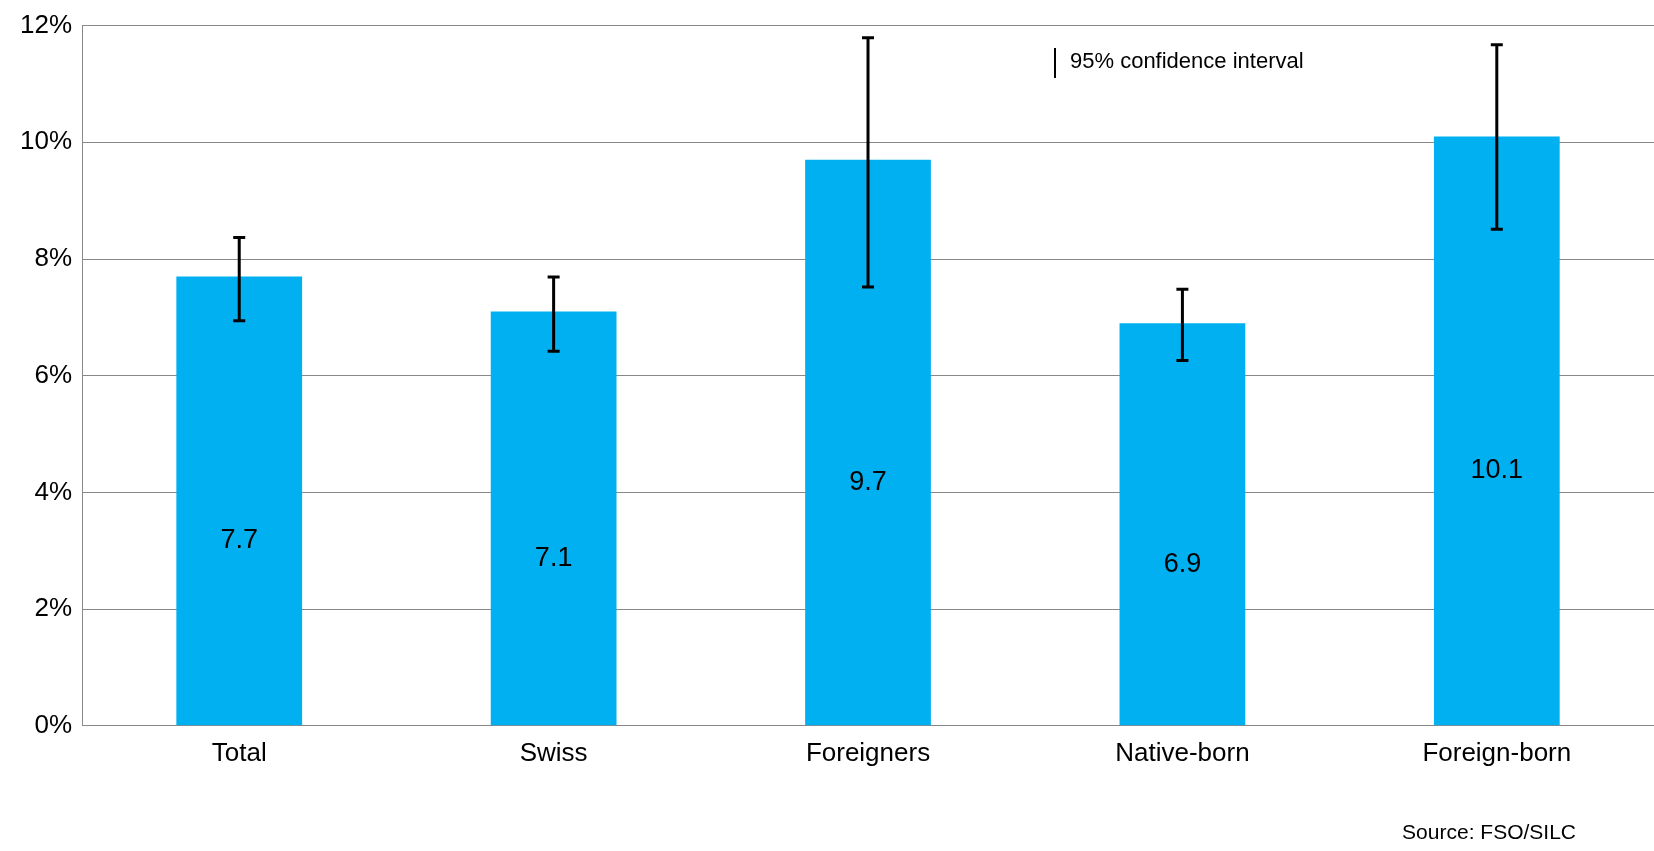 This screenshot has height=851, width=1654. I want to click on y-tick-label: 0%, so click(53, 723).